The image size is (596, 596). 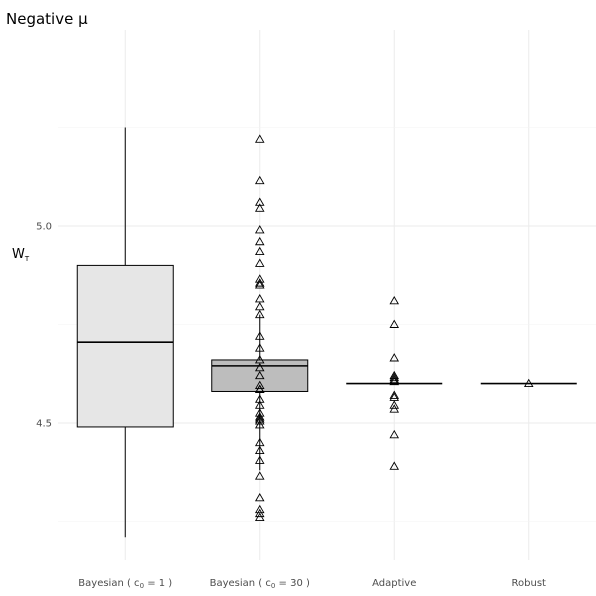 What do you see at coordinates (18, 254) in the screenshot?
I see `y-axis-label-main: W` at bounding box center [18, 254].